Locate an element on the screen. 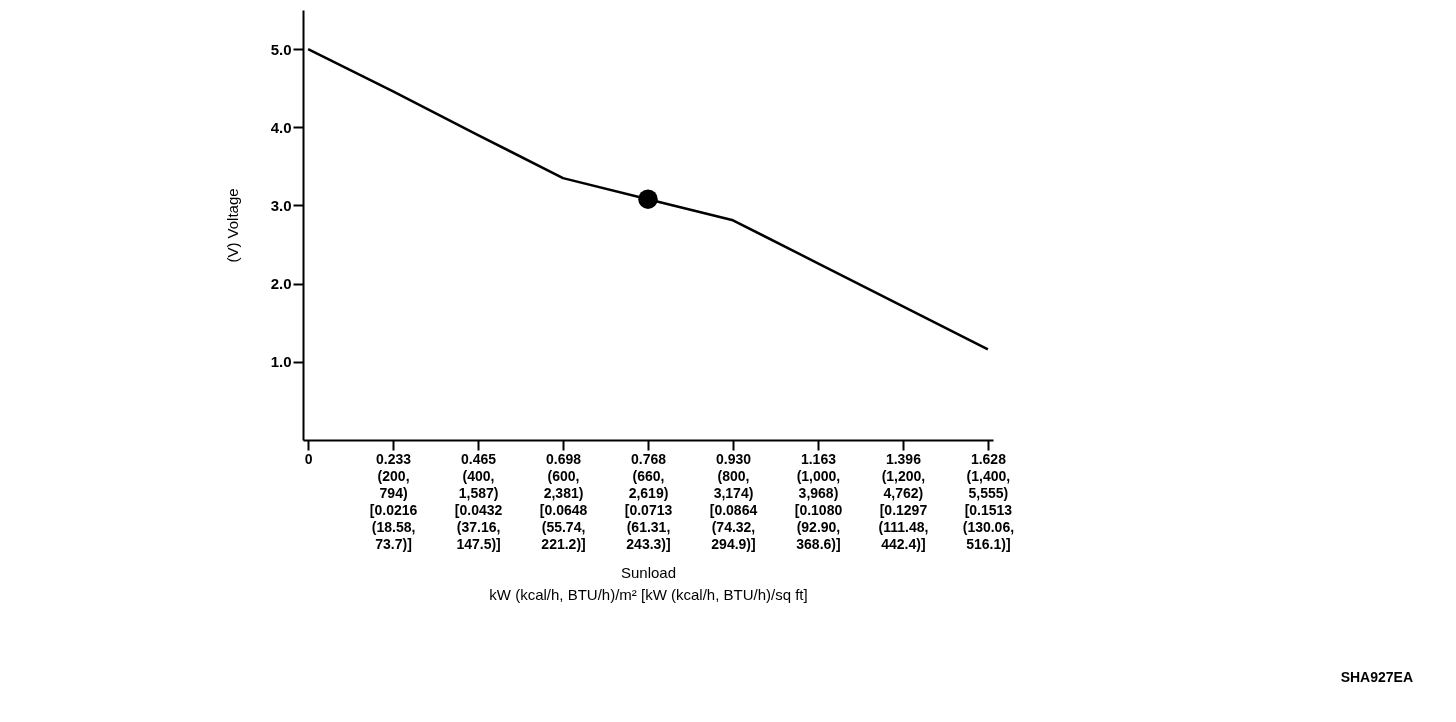 The height and width of the screenshot is (722, 1456). y-tick-label: 5.0 is located at coordinates (281, 49).